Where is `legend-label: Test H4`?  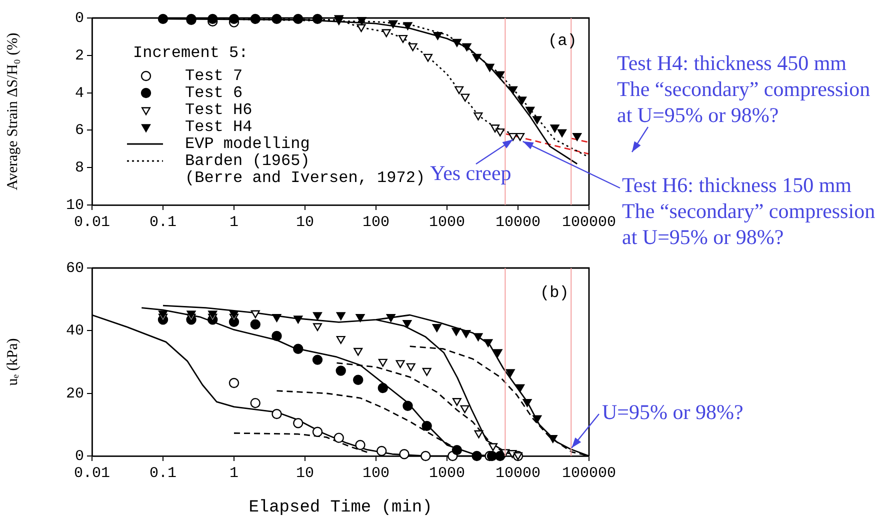
legend-label: Test H4 is located at coordinates (218, 127).